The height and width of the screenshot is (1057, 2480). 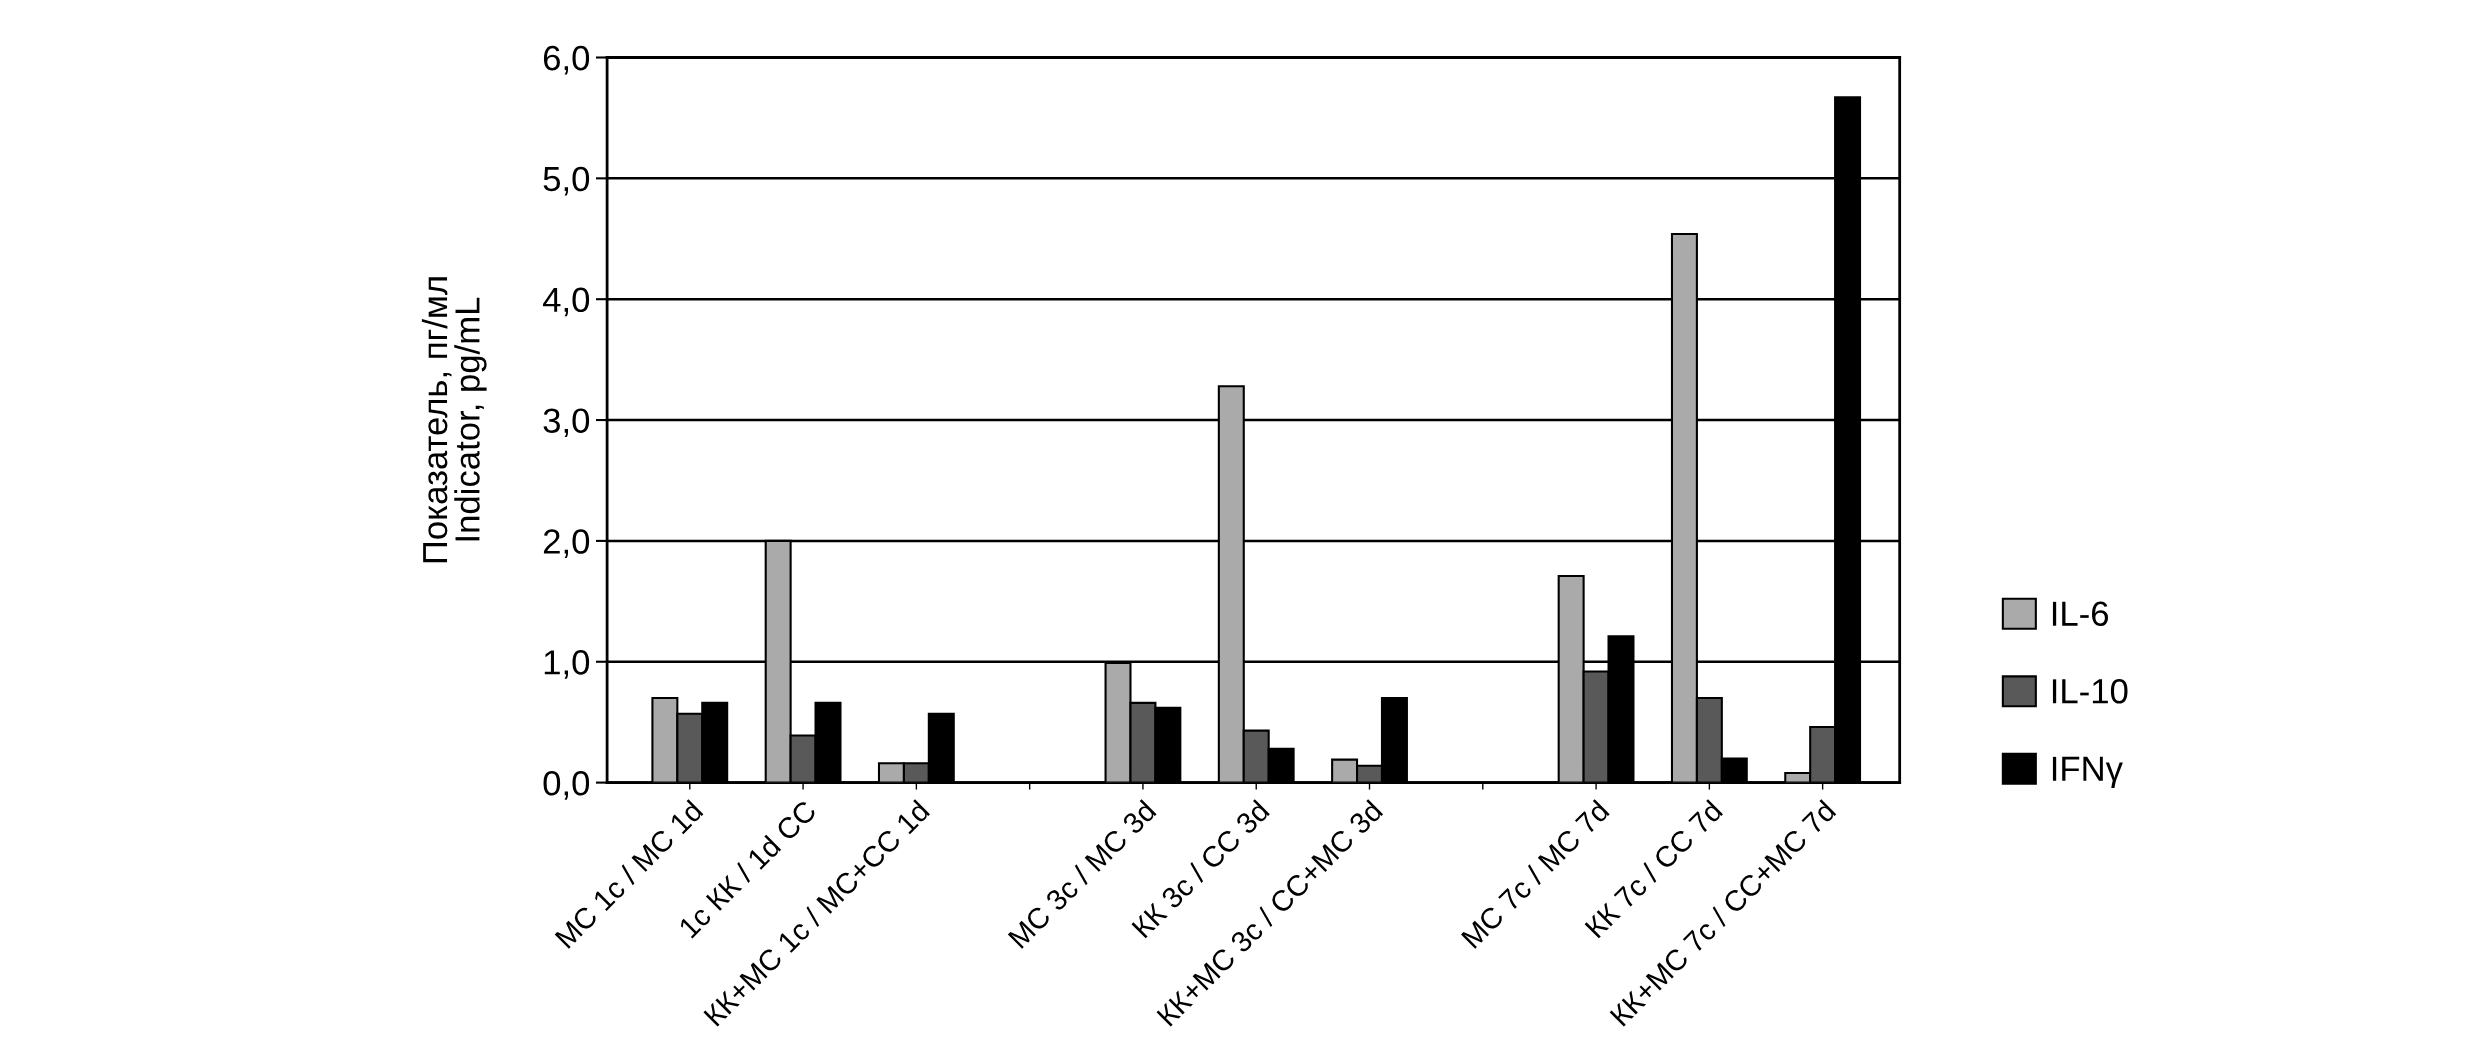 What do you see at coordinates (2080, 614) in the screenshot?
I see `legend-label: IL-6` at bounding box center [2080, 614].